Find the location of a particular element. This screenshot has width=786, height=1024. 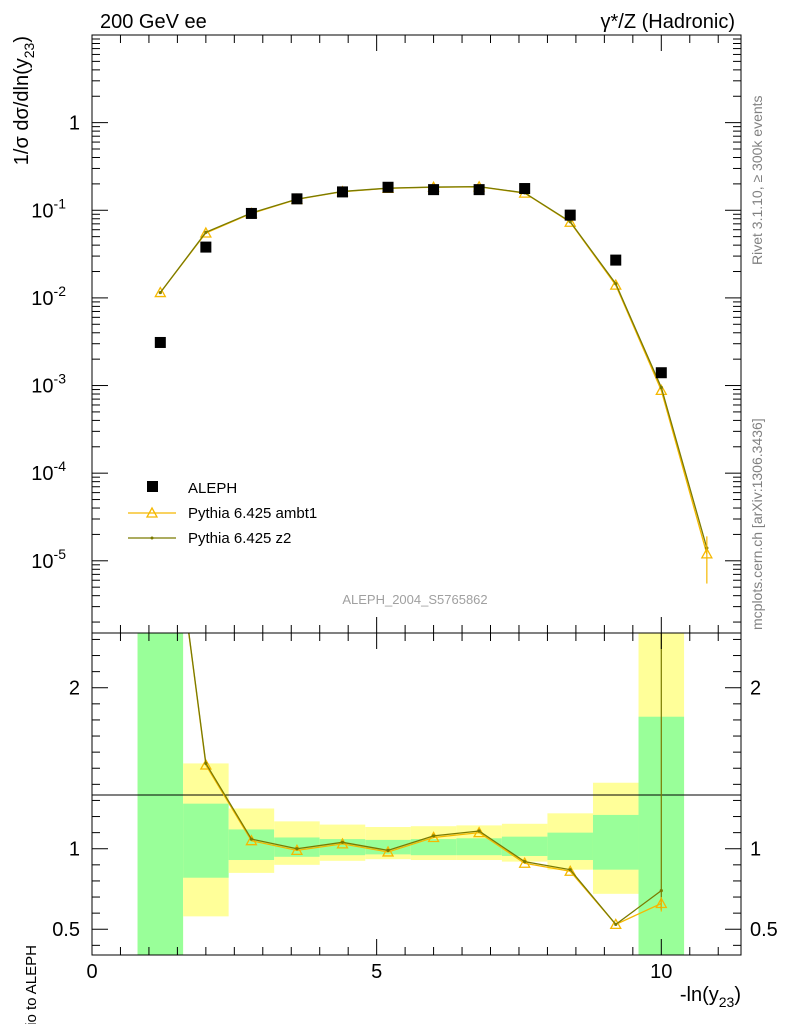

ratio-y-tick-label: 0.5 is located at coordinates (66, 930).